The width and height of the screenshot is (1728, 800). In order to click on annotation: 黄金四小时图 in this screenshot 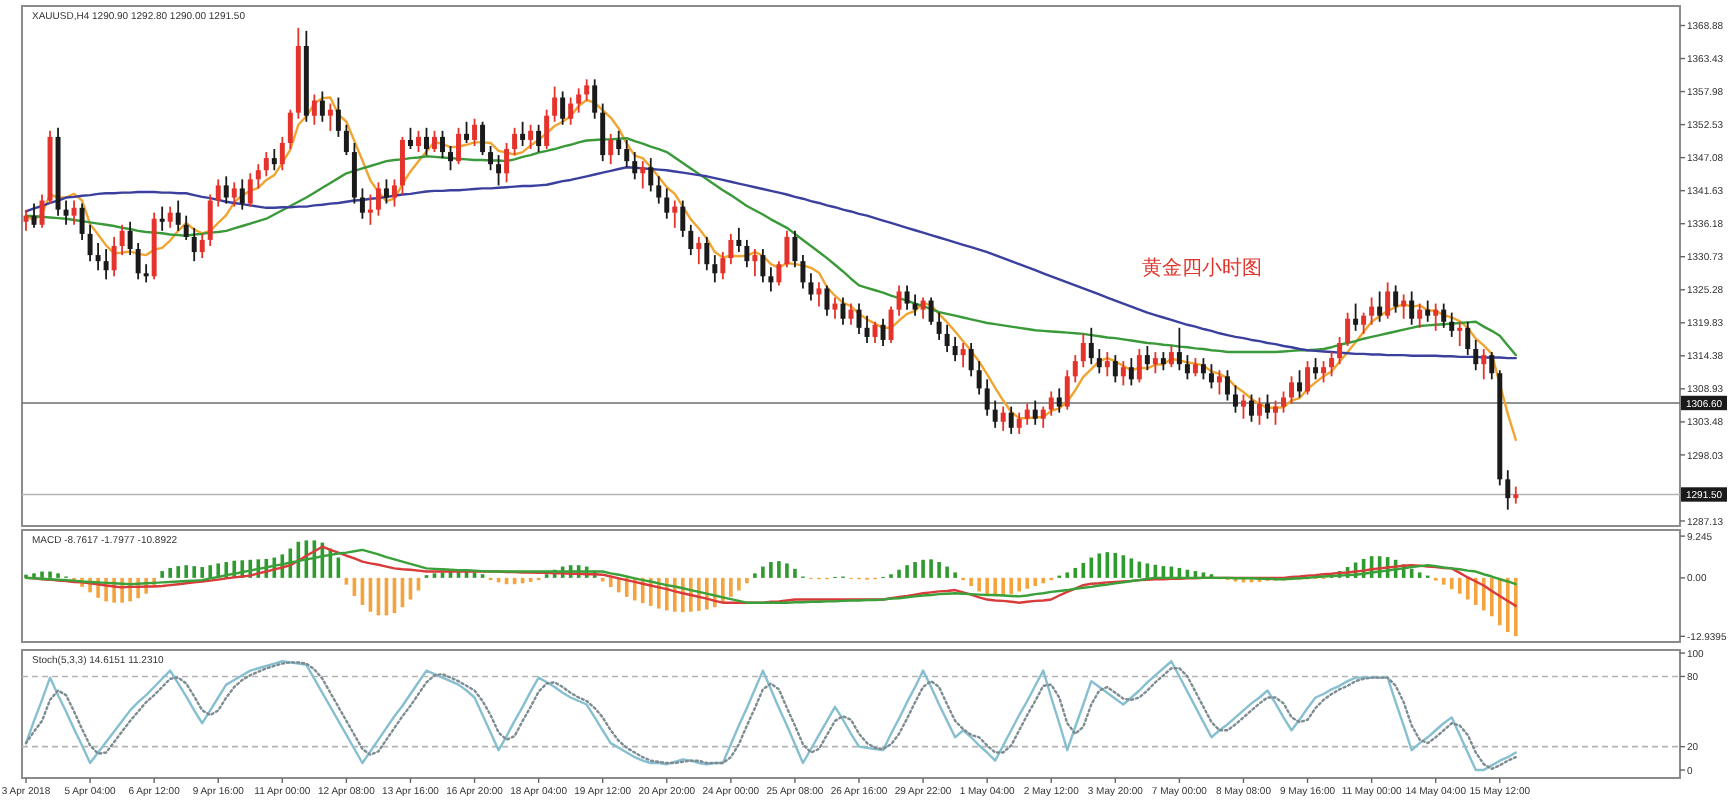, I will do `click(1202, 268)`.